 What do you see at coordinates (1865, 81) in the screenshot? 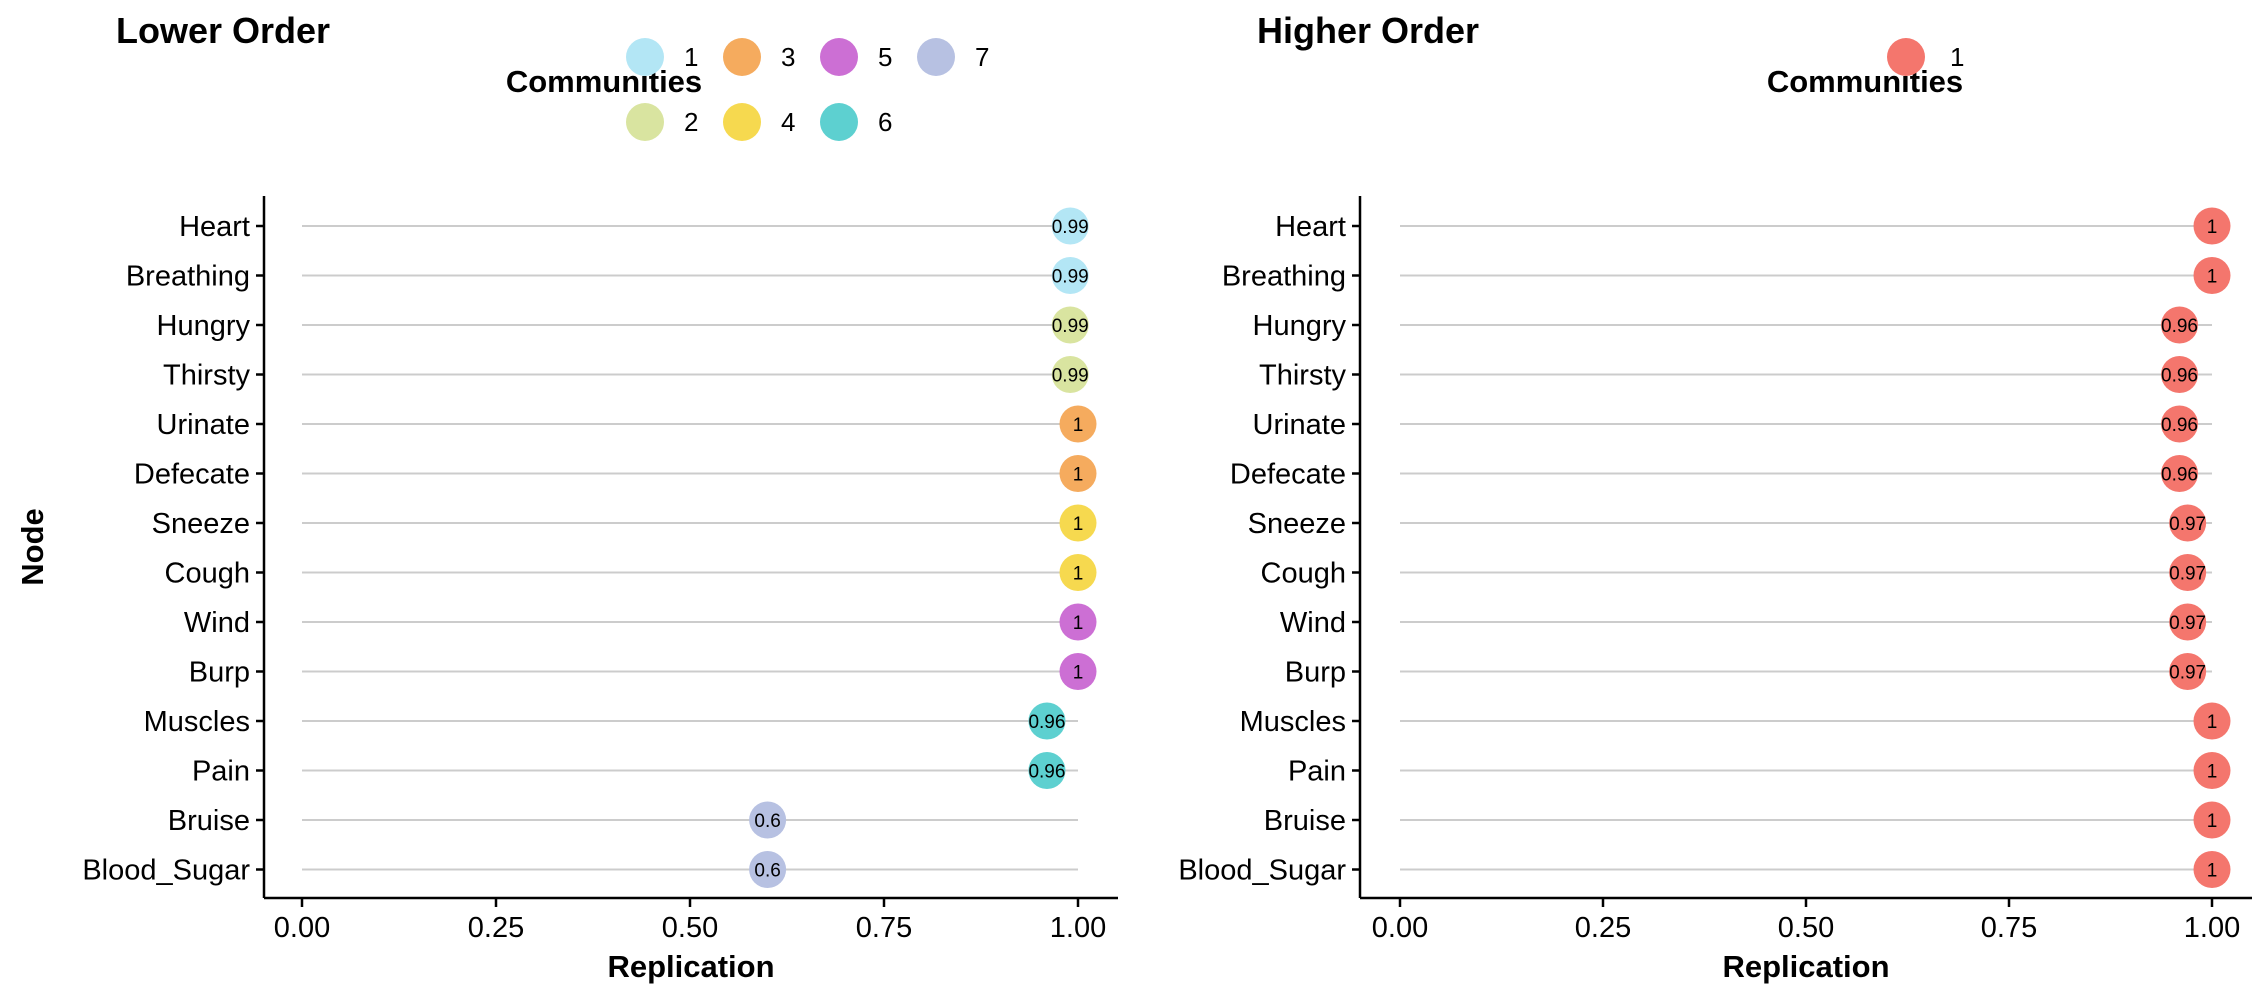
I see `legend-title: Communities` at bounding box center [1865, 81].